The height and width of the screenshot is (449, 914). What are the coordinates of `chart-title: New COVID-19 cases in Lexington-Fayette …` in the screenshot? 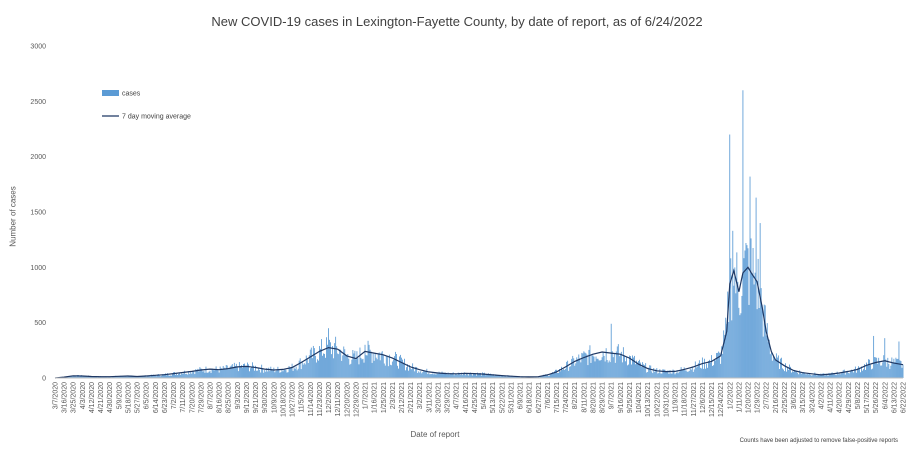 It's located at (457, 21).